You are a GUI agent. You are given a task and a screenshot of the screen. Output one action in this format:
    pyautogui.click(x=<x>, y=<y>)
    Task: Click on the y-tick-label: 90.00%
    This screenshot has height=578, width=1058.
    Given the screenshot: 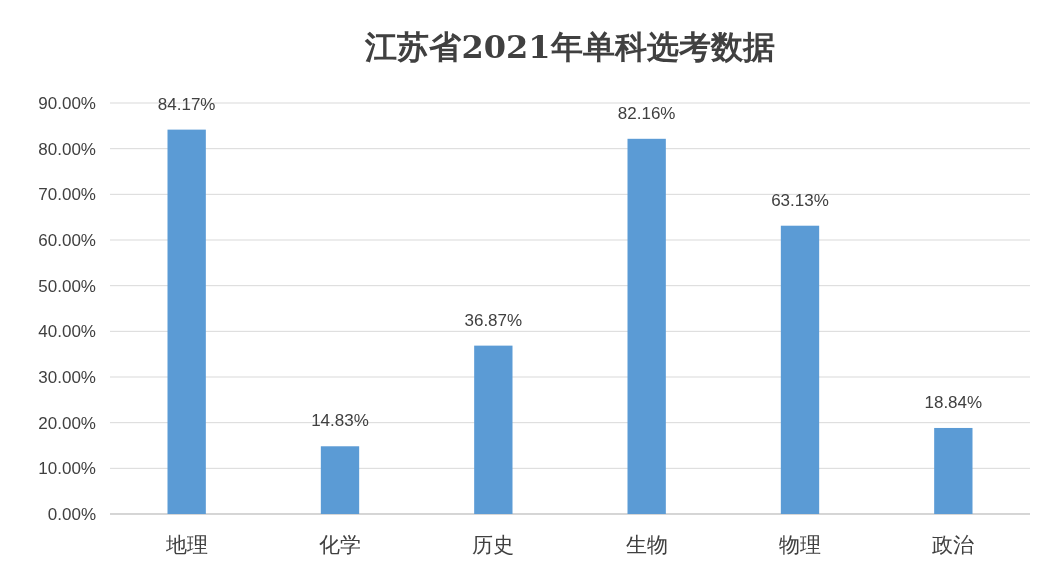 What is the action you would take?
    pyautogui.click(x=67, y=103)
    